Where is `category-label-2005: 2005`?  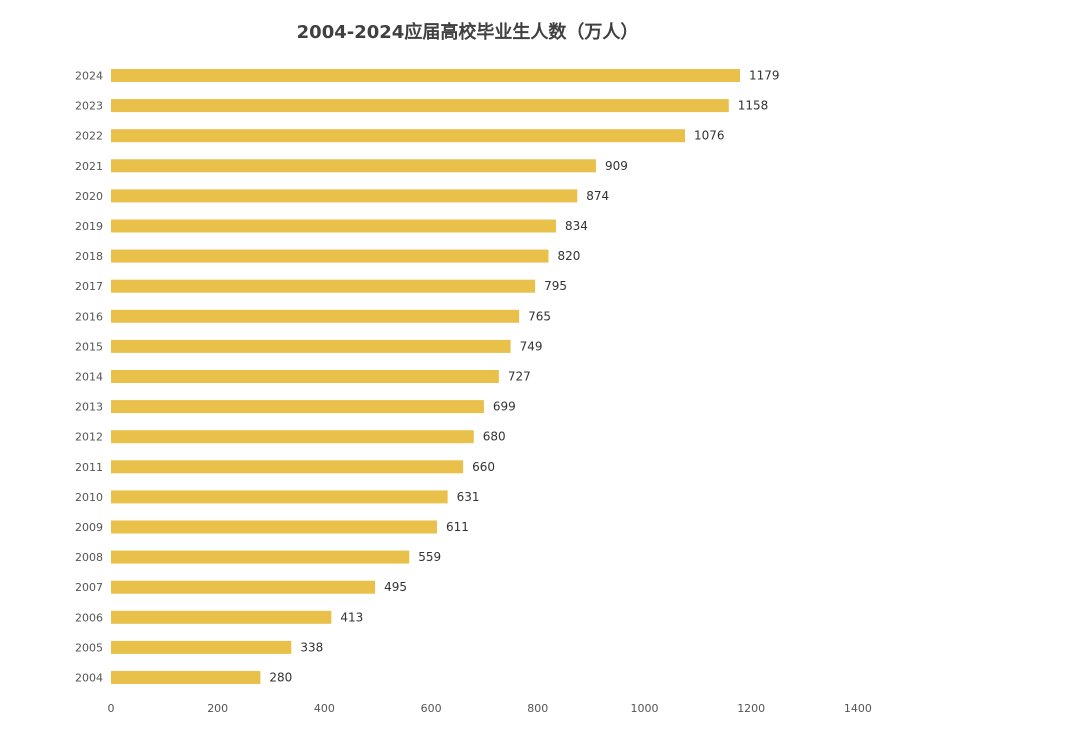 category-label-2005: 2005 is located at coordinates (89, 647).